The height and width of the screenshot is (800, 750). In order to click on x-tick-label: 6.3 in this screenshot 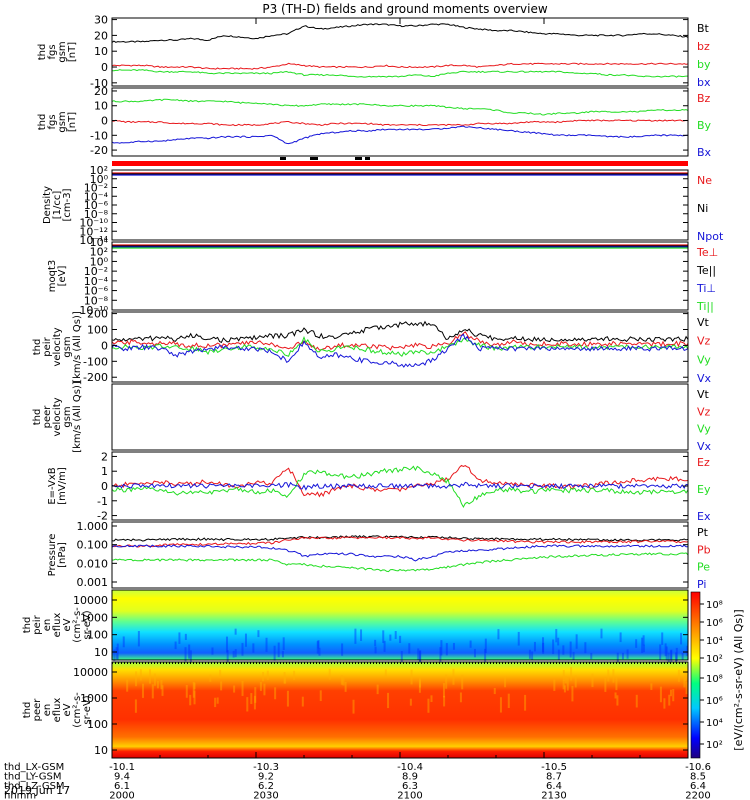, I will do `click(410, 786)`.